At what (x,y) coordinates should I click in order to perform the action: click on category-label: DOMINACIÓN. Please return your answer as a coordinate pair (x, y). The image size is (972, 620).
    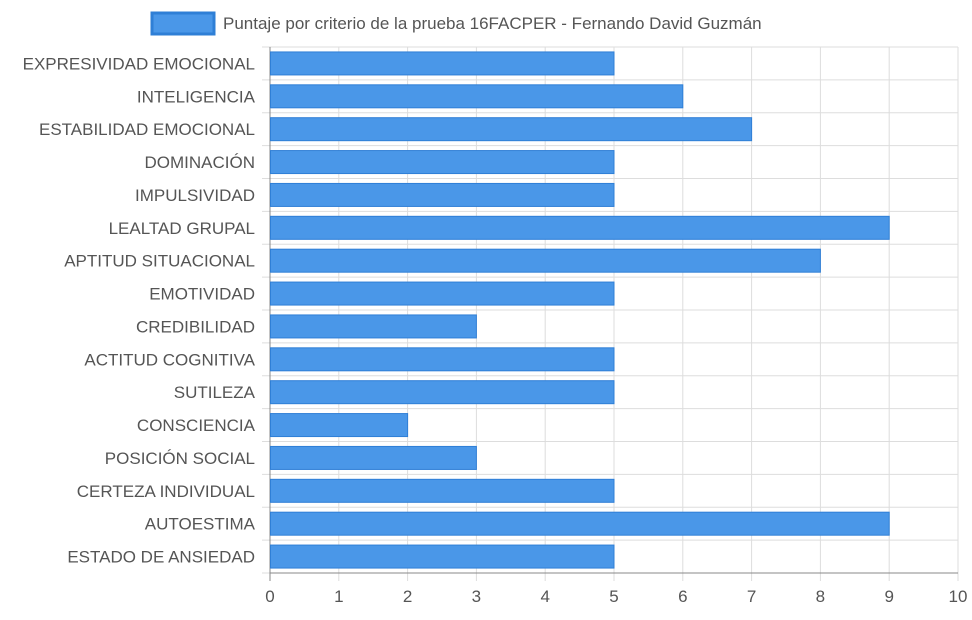
    Looking at the image, I should click on (200, 162).